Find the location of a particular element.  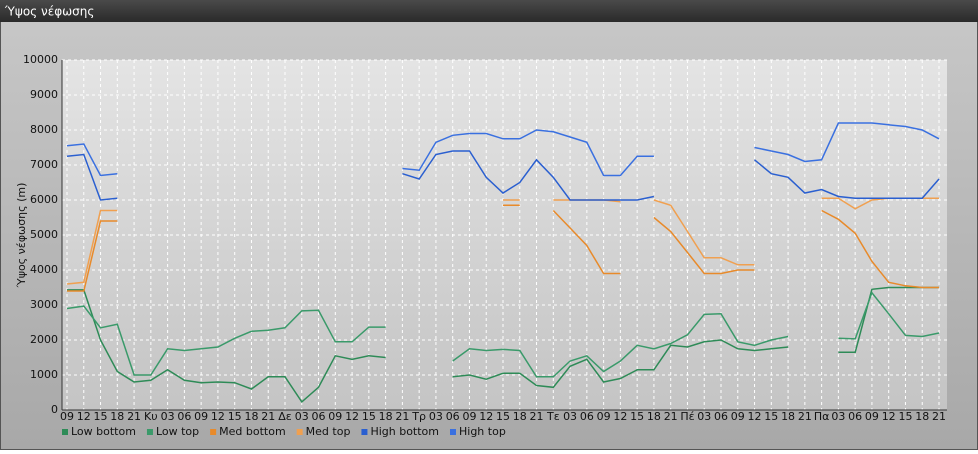

x-tick-label: Κυ is located at coordinates (151, 416).